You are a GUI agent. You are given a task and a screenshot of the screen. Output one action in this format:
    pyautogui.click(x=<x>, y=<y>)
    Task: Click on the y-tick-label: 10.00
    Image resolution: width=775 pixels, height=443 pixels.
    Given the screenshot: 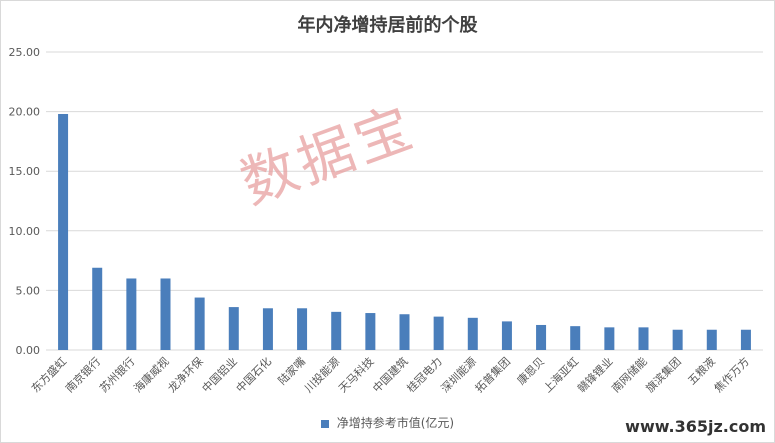 What is the action you would take?
    pyautogui.click(x=25, y=231)
    